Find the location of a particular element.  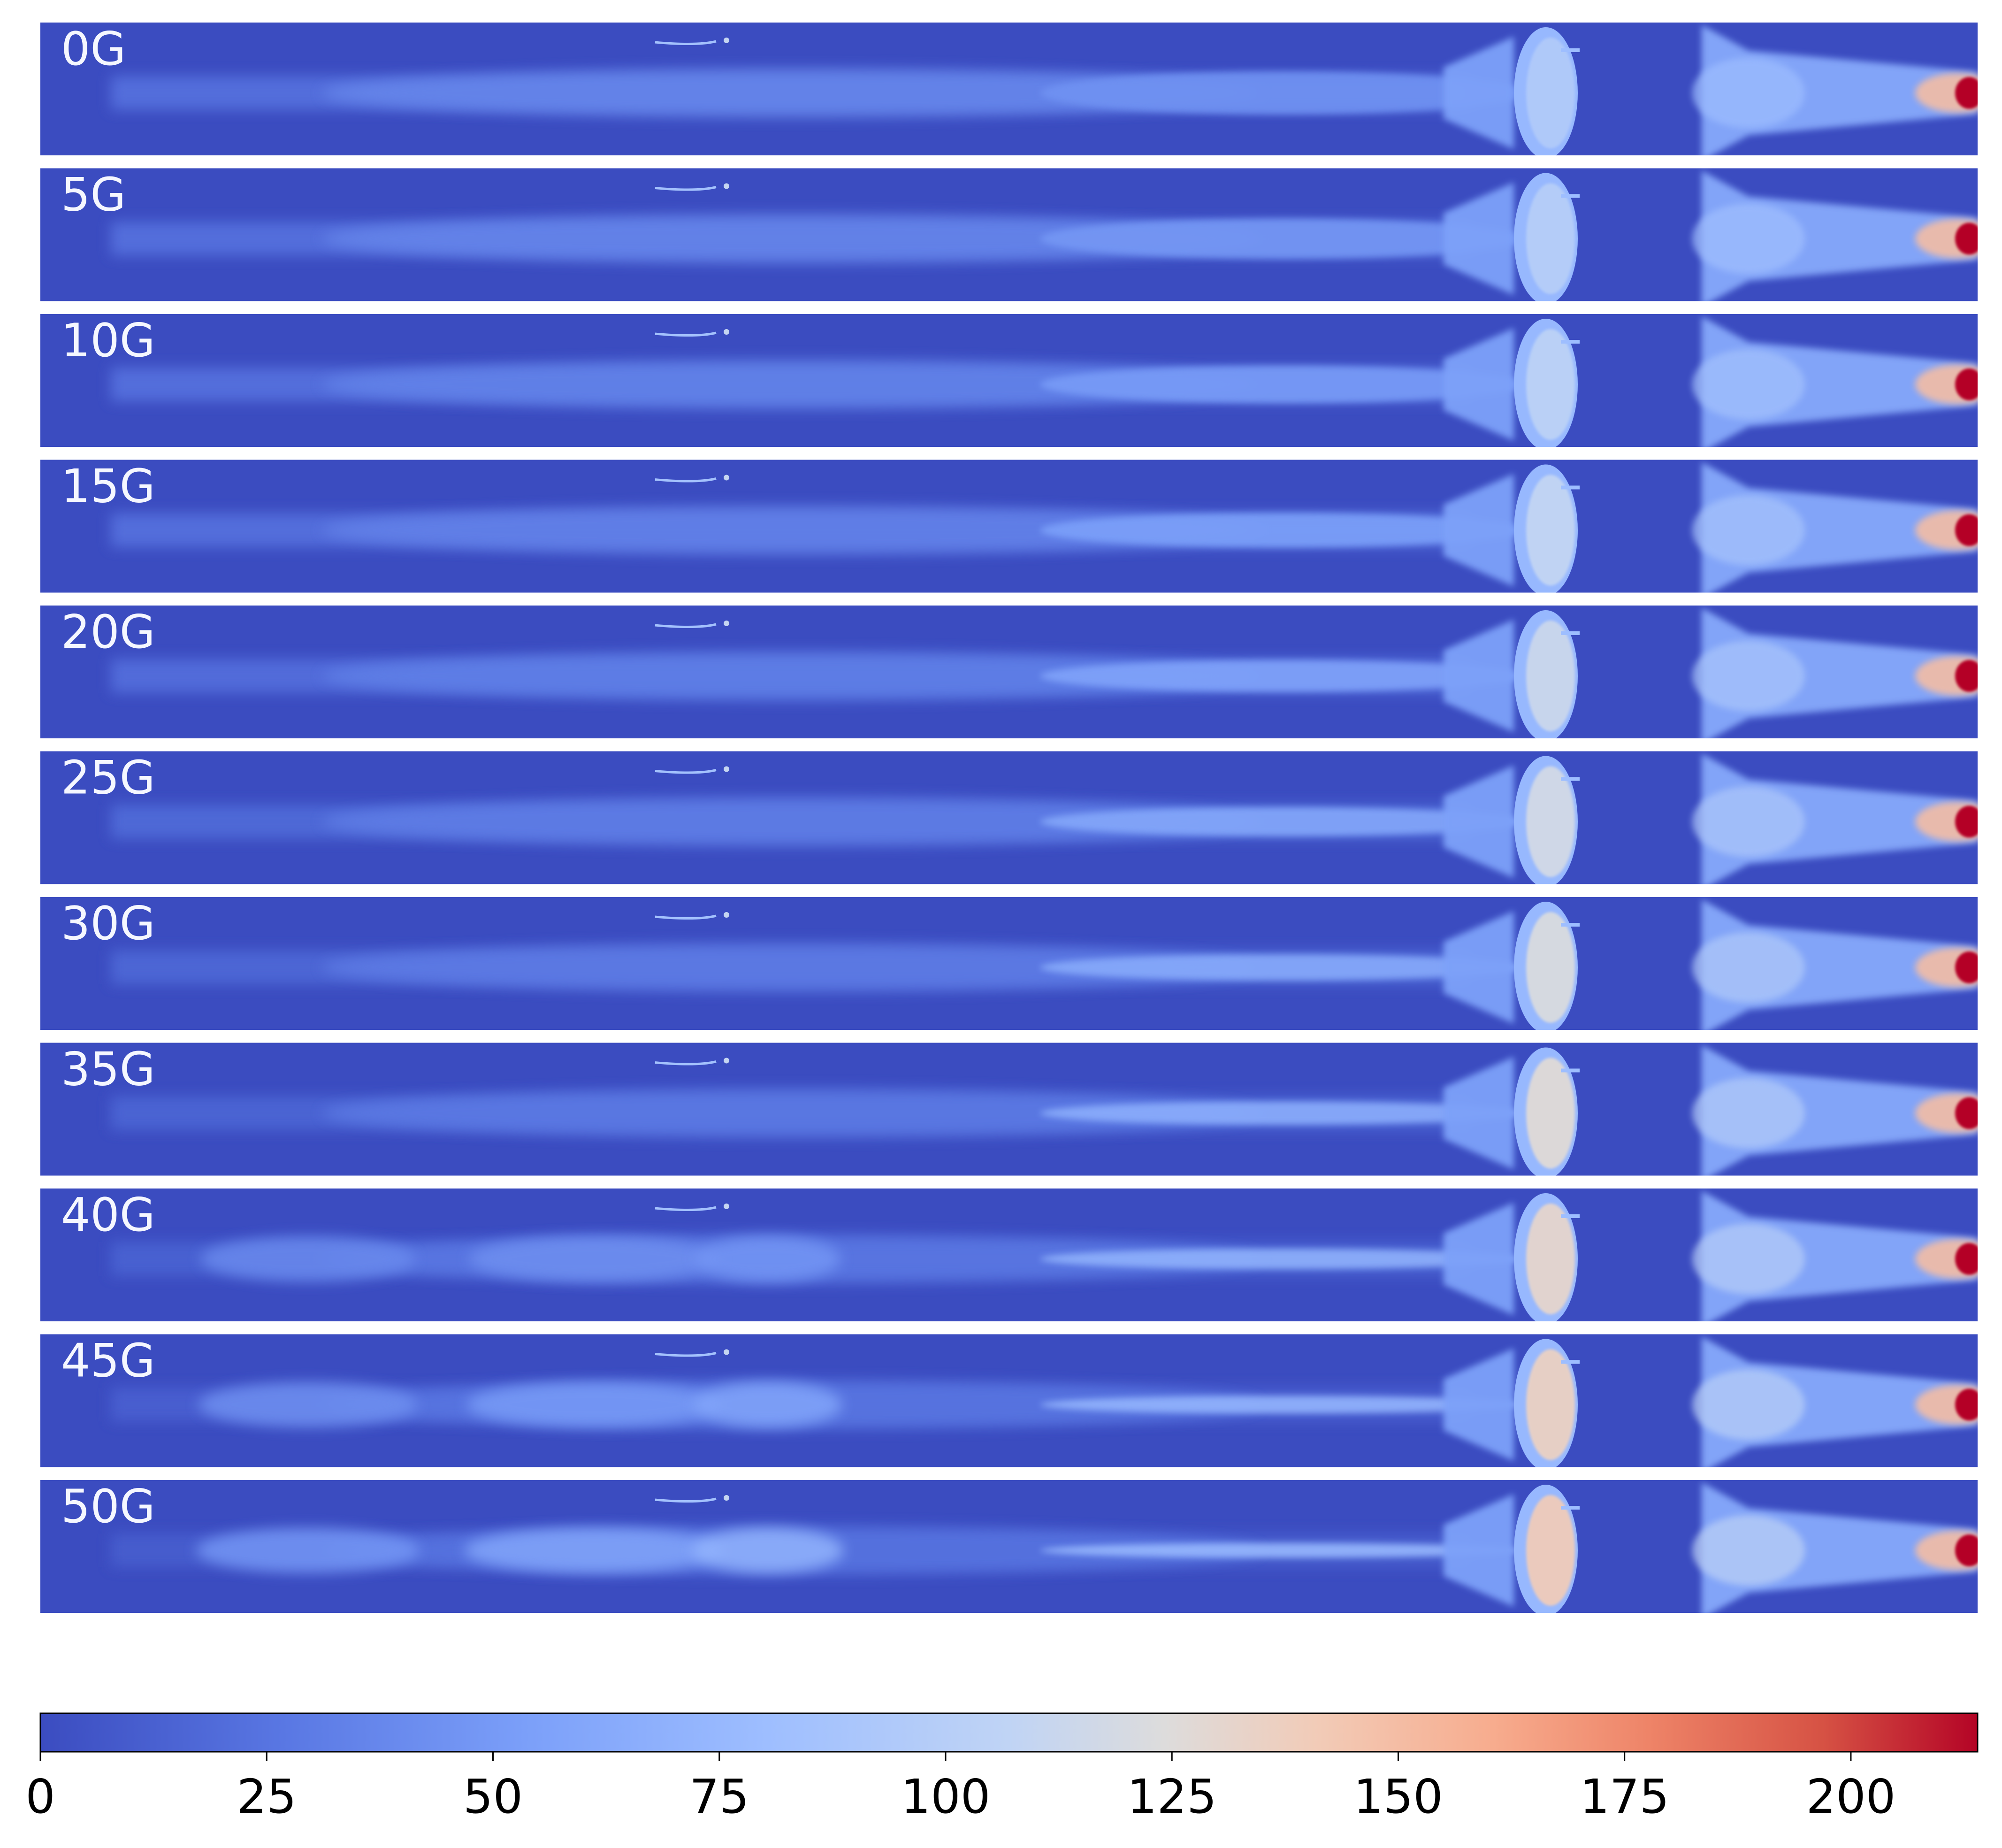

colorbar-tick-label: 175 is located at coordinates (1624, 1796).